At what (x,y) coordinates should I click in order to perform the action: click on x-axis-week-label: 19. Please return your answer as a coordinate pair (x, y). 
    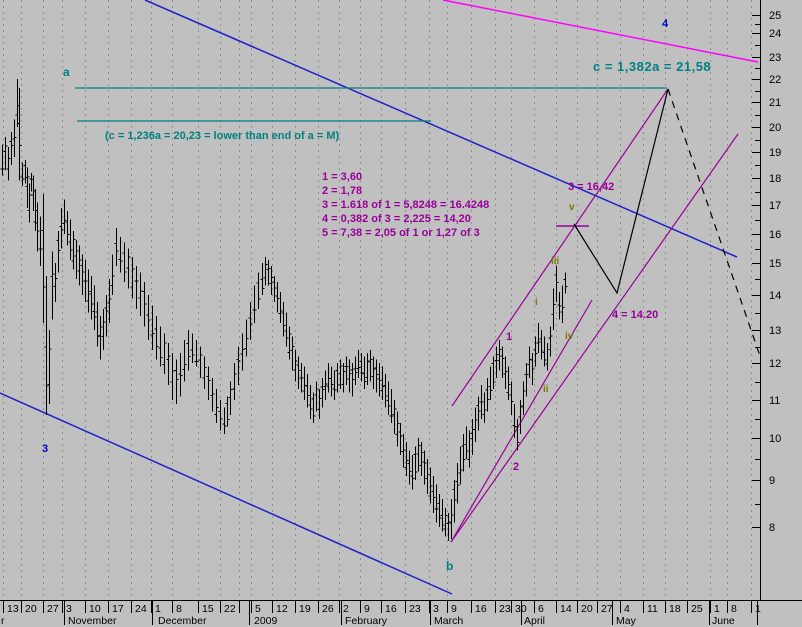
    Looking at the image, I should click on (305, 609).